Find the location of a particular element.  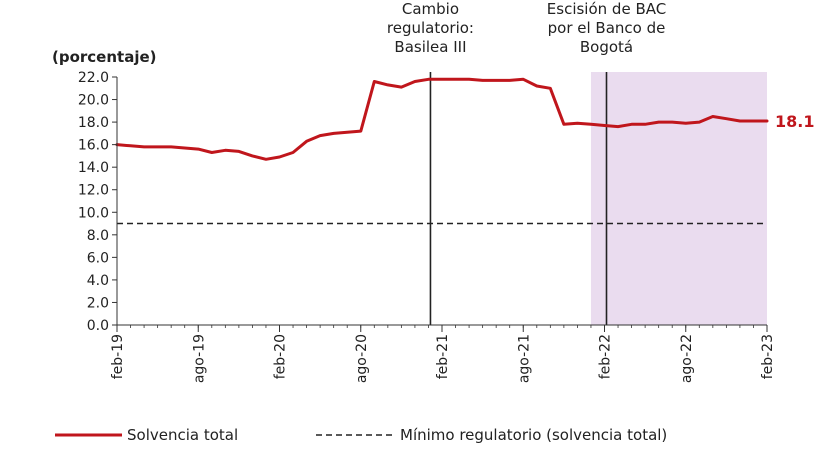

annotation-1-line-1: por el Banco de is located at coordinates (607, 28).